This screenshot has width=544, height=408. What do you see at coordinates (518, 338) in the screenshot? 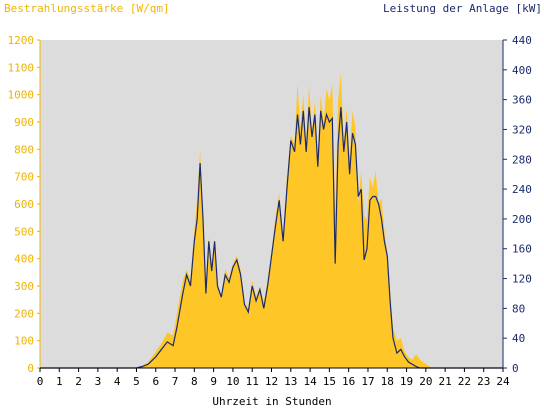
I see `right-tick-label: 40` at bounding box center [518, 338].